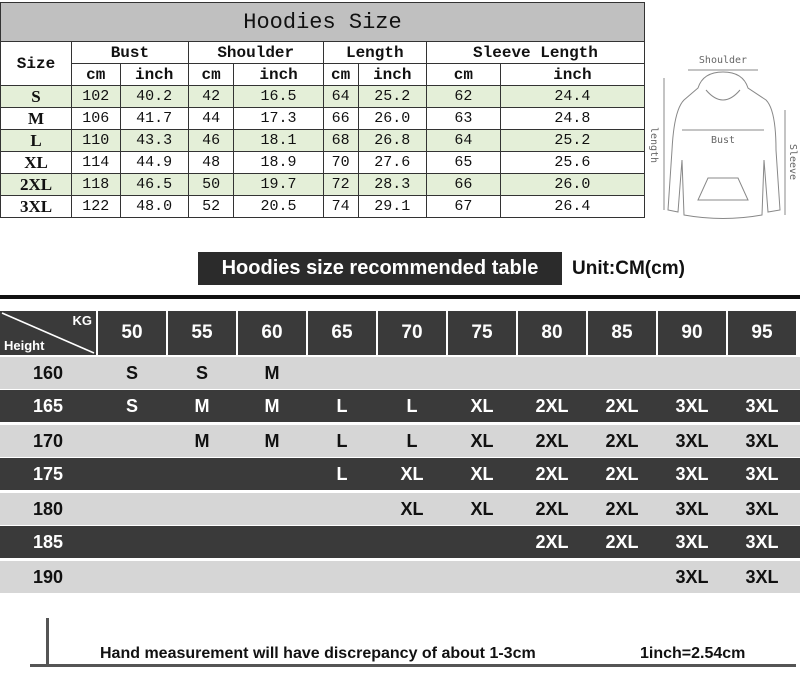 The height and width of the screenshot is (681, 800). I want to click on measurement-cell: 102, so click(96, 96).